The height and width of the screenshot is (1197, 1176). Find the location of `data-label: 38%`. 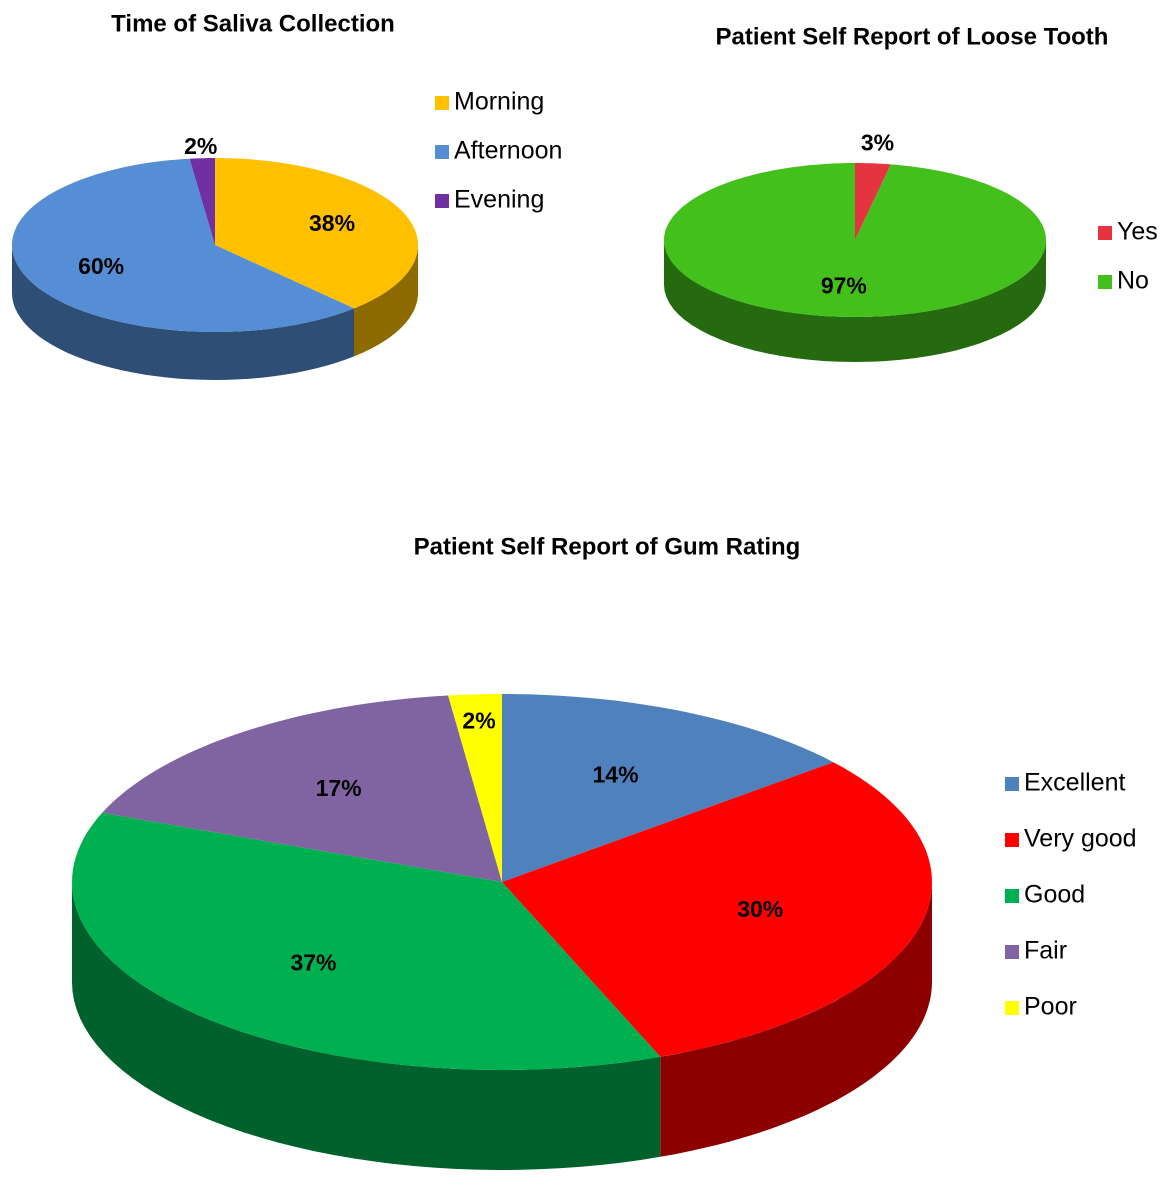

data-label: 38% is located at coordinates (332, 223).